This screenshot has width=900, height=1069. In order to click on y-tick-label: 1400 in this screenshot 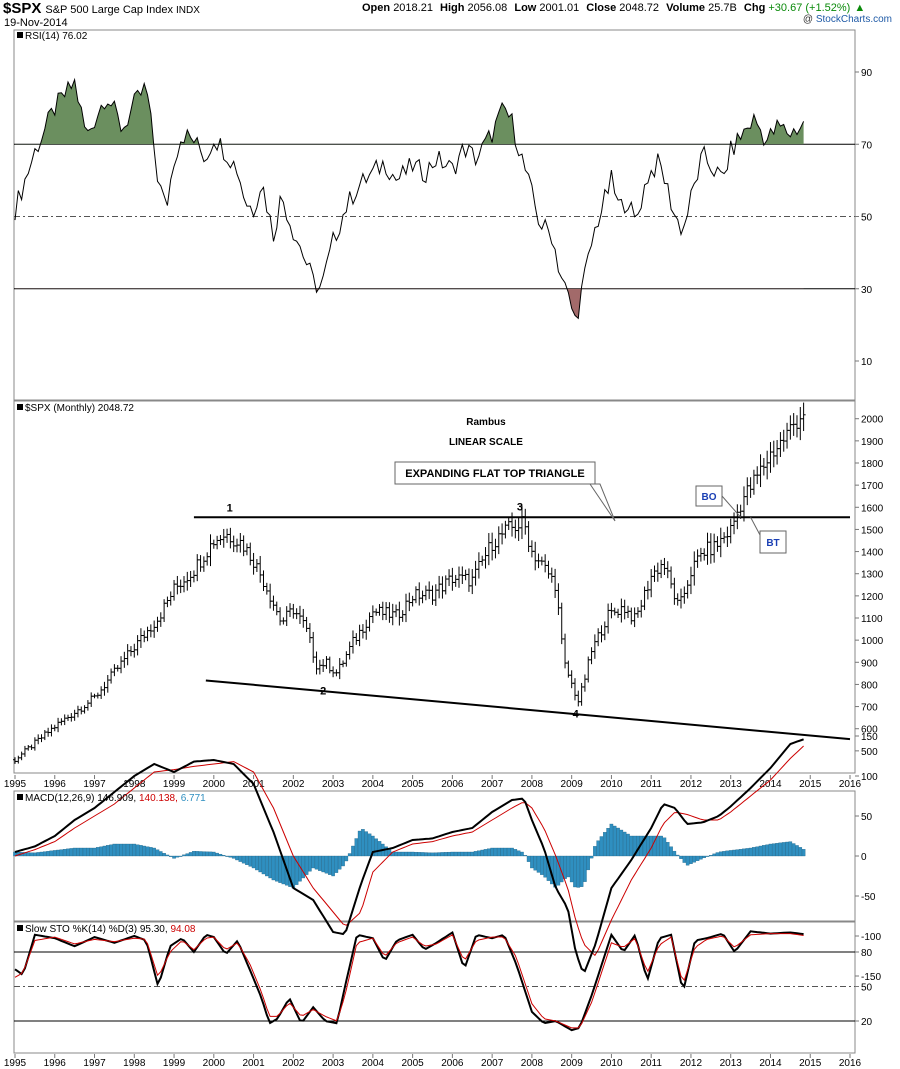, I will do `click(872, 553)`.